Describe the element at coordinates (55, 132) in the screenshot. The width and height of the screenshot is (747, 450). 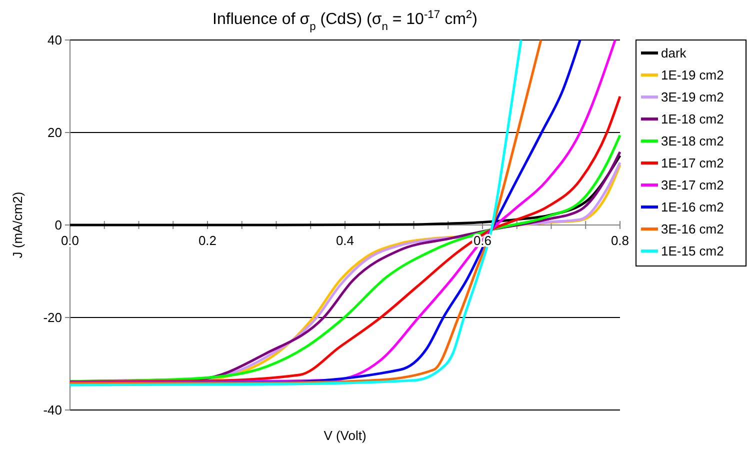
I see `y-tick-label: 20` at that location.